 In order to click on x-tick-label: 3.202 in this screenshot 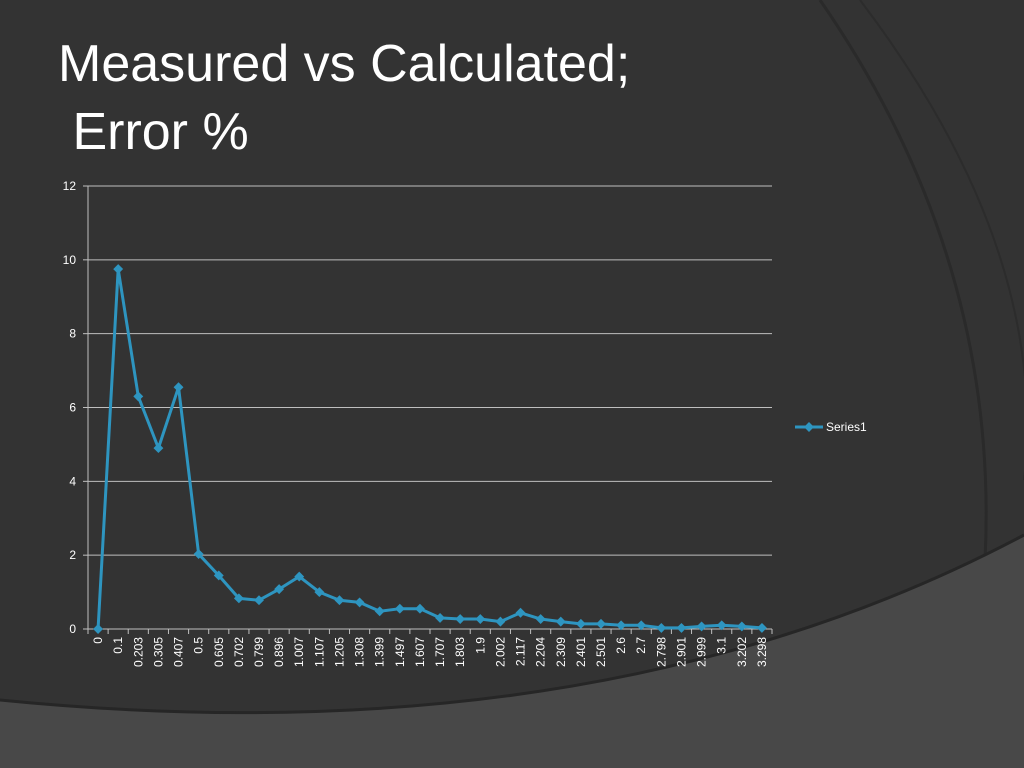, I will do `click(742, 652)`.